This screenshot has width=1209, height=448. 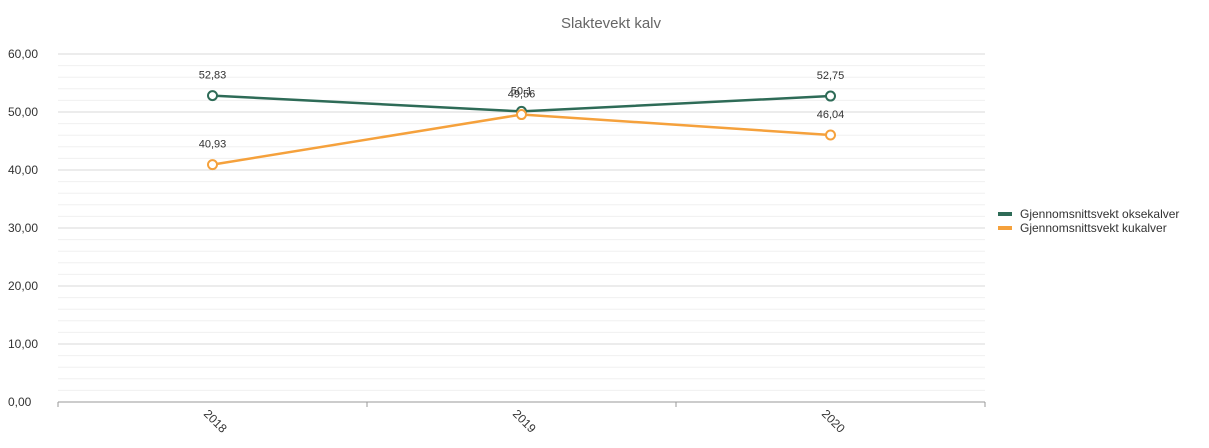 I want to click on series-line, so click(x=521, y=139).